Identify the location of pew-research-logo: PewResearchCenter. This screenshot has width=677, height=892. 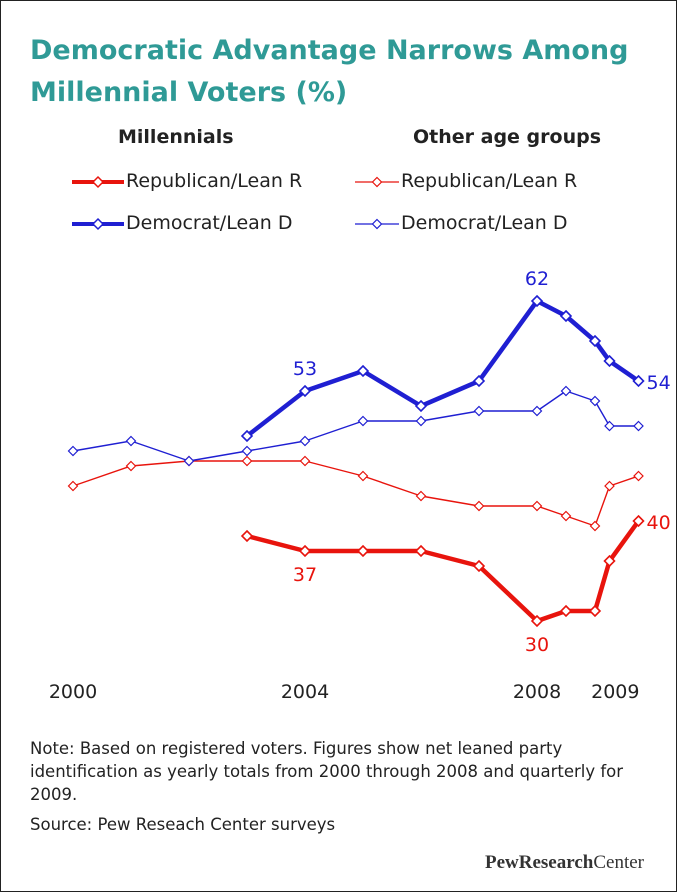
(564, 863).